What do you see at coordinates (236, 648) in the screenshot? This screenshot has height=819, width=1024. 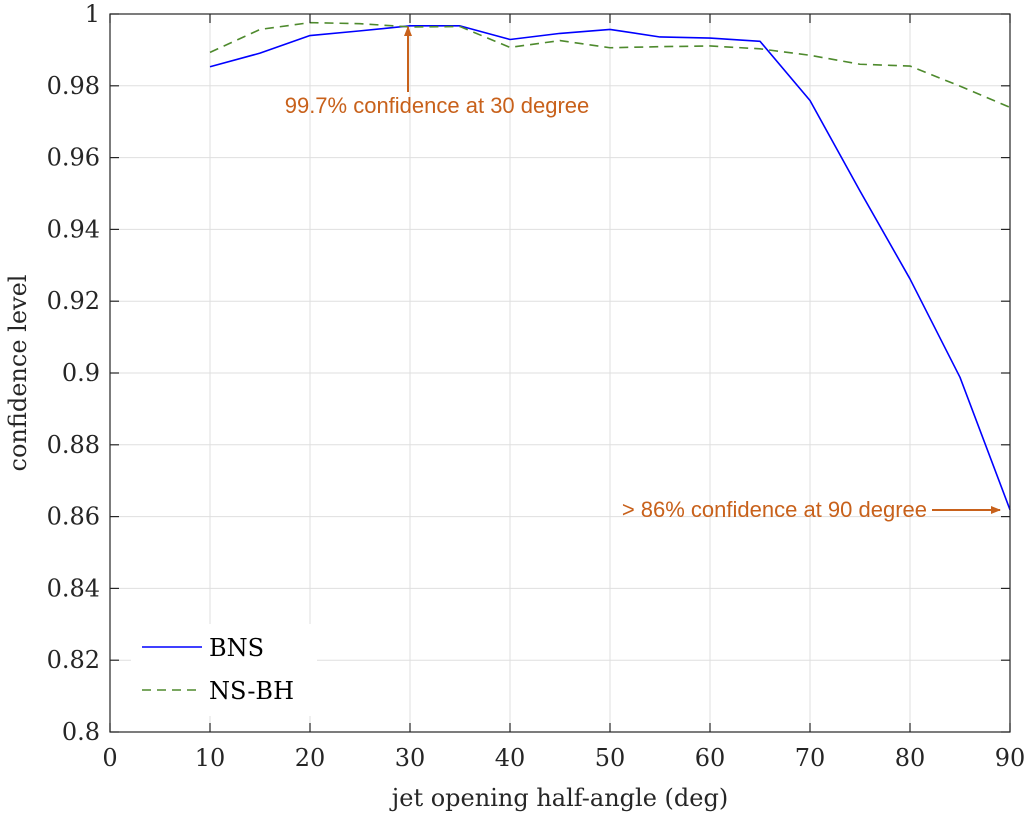 I see `legend-label-bns: BNS` at bounding box center [236, 648].